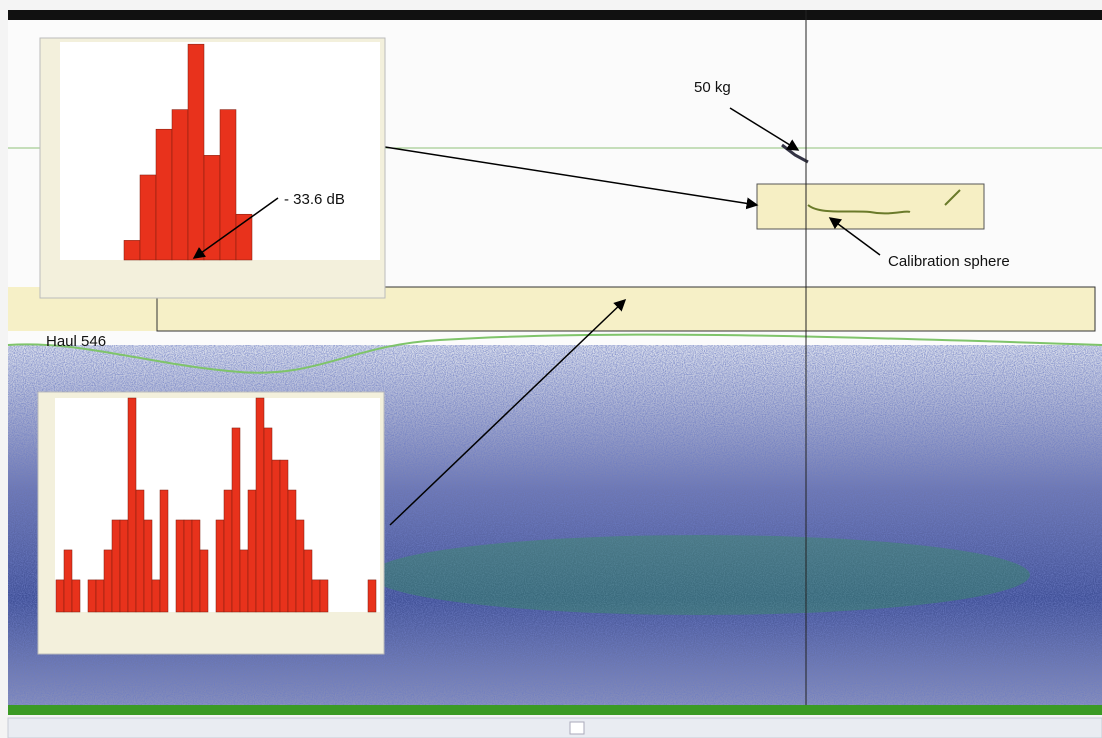  I want to click on bottom-line, so click(554, 353).